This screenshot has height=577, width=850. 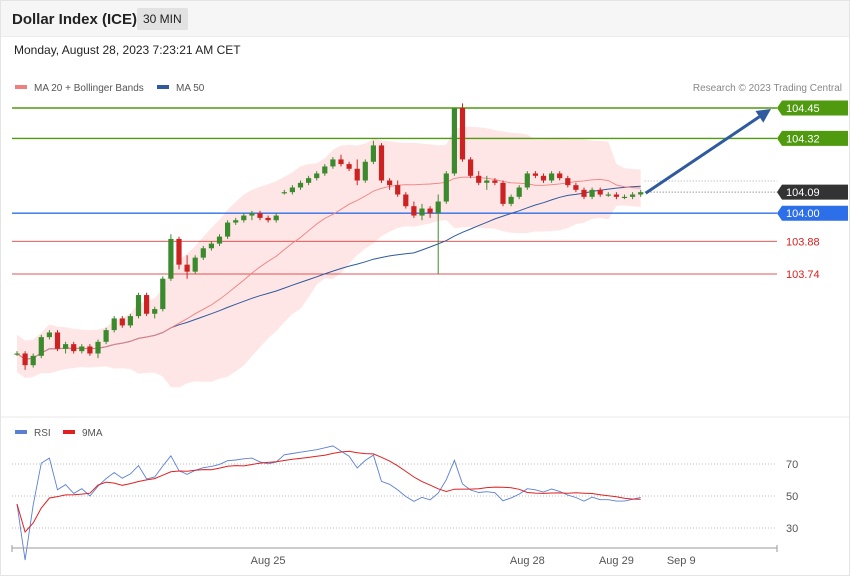 What do you see at coordinates (803, 214) in the screenshot?
I see `level-value: 104.00` at bounding box center [803, 214].